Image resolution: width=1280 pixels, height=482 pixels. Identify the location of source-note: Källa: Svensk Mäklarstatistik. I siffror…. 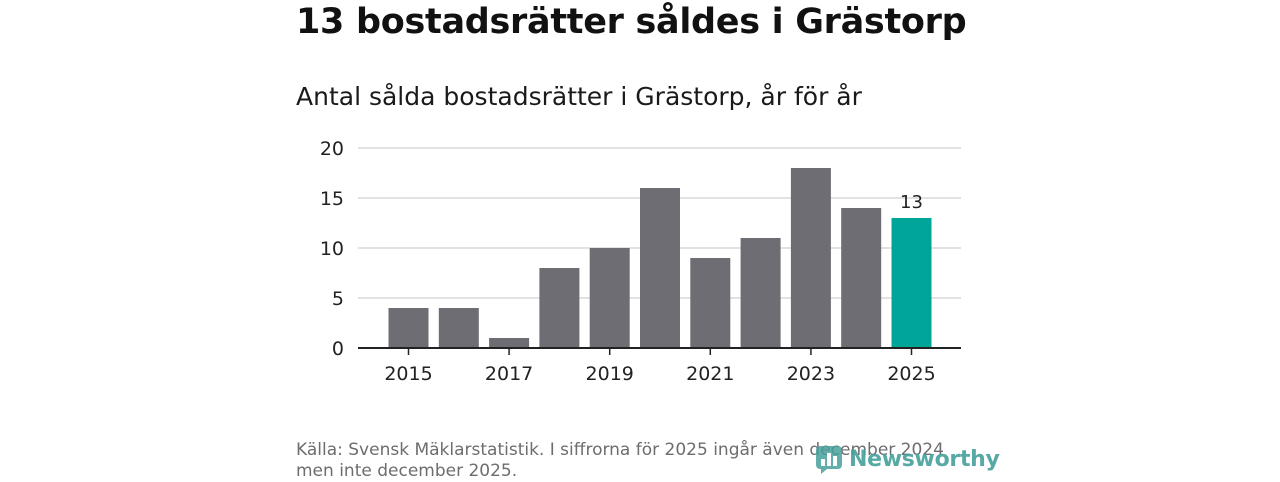
(620, 460).